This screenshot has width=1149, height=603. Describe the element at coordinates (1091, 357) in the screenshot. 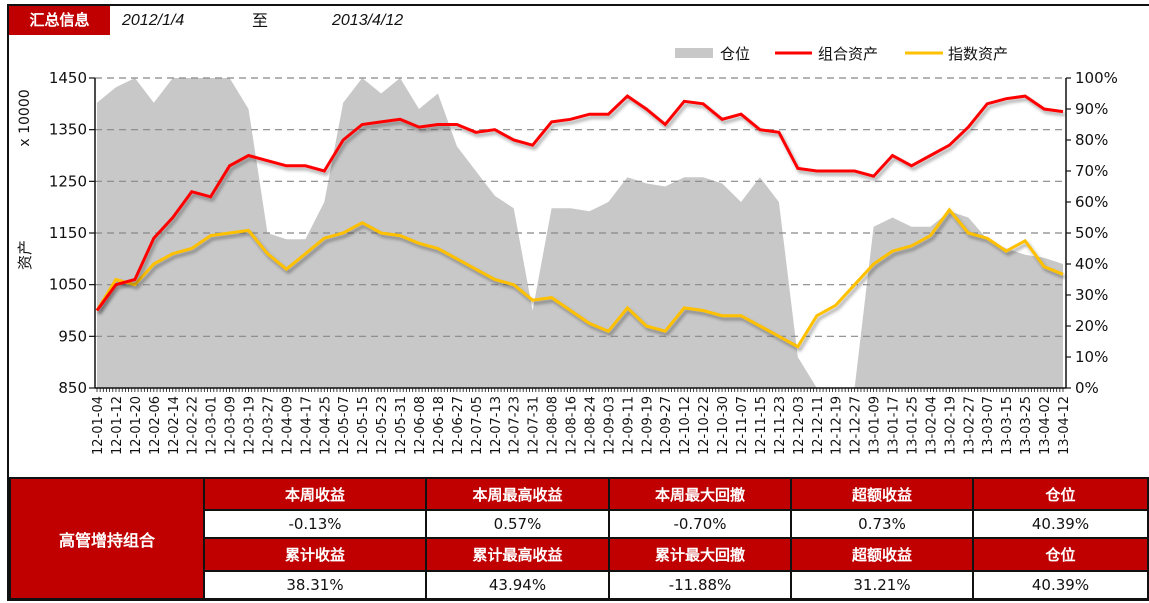

I see `y2-tick-label: 10%` at that location.